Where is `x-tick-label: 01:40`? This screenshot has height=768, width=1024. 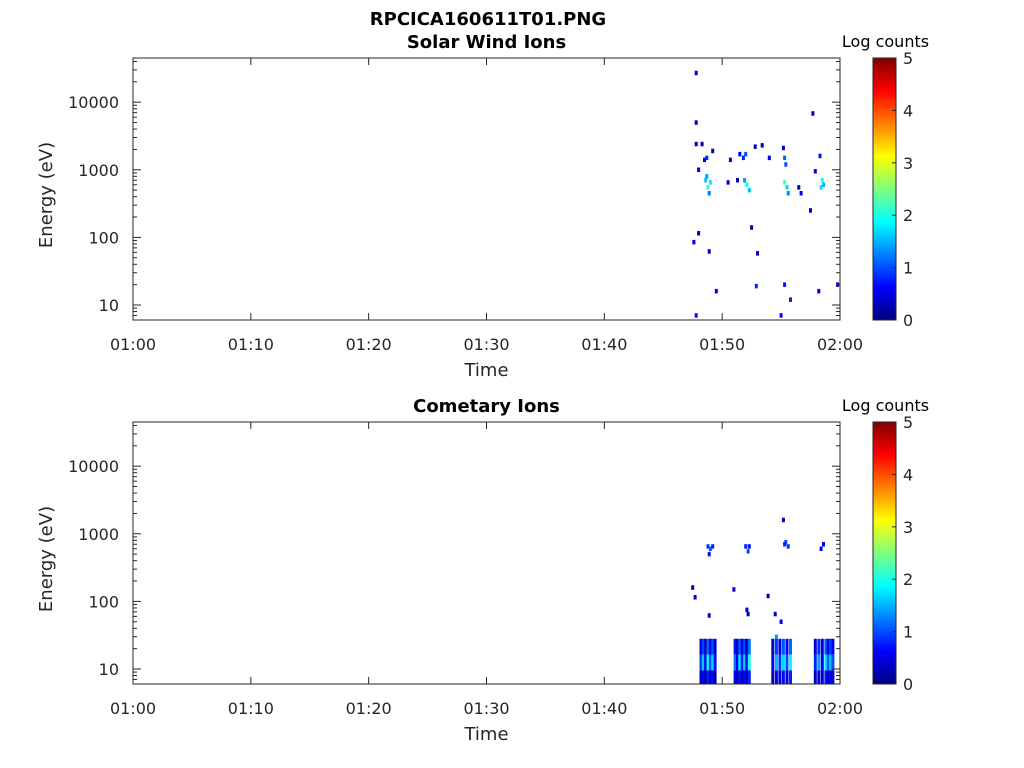
x-tick-label: 01:40 is located at coordinates (604, 708).